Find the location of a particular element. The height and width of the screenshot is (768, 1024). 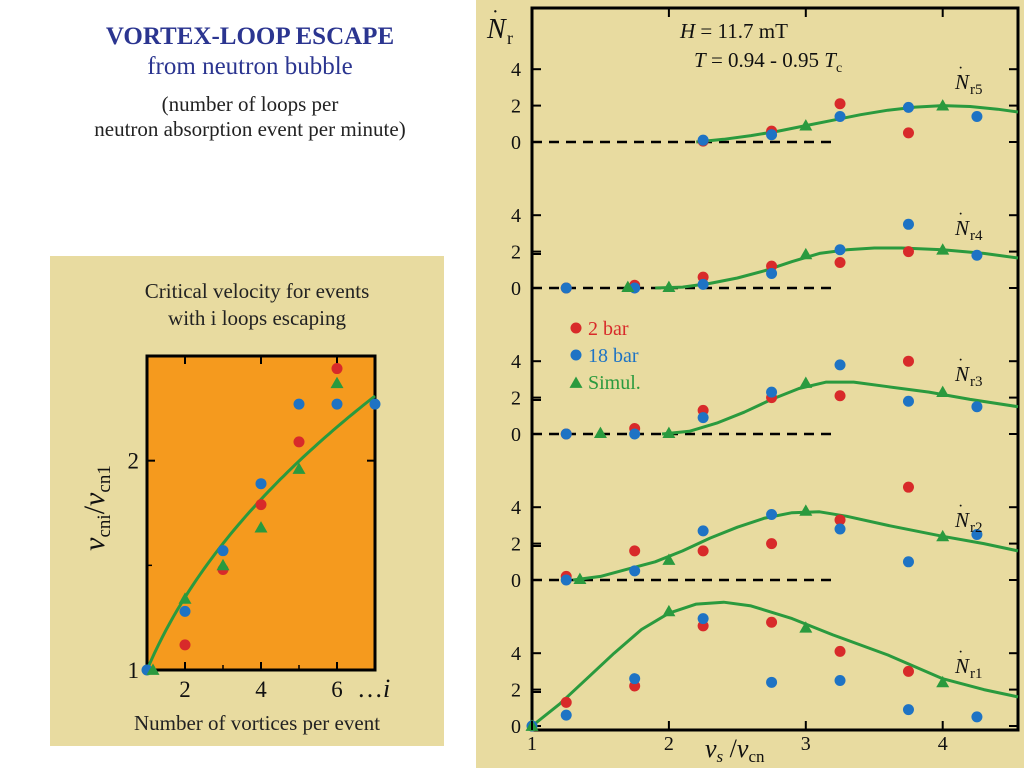

svg-text: r is located at coordinates (510, 38).